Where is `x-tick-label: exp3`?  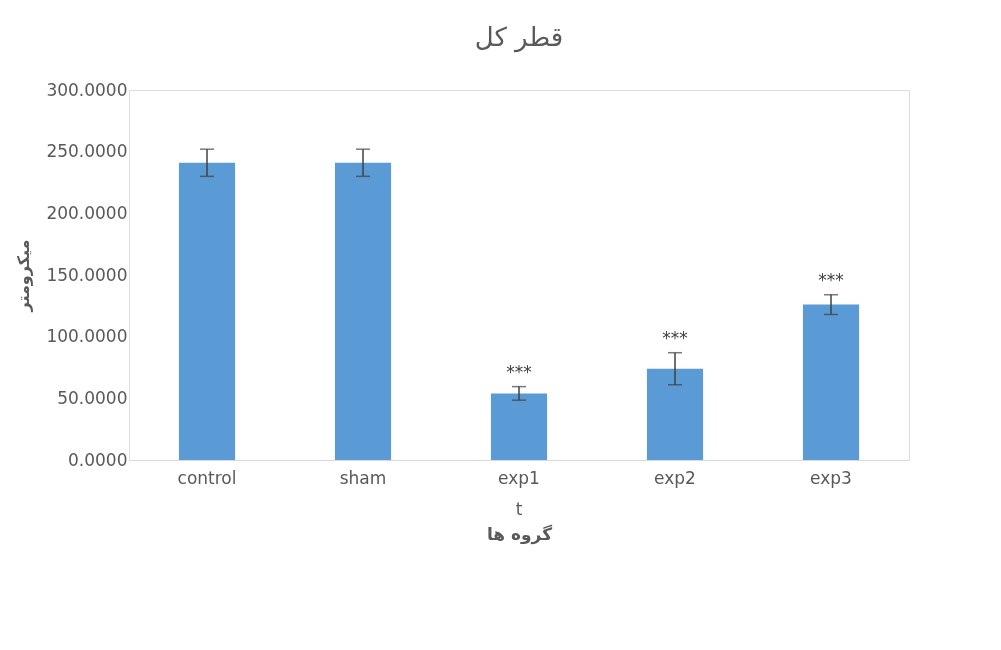
x-tick-label: exp3 is located at coordinates (831, 477).